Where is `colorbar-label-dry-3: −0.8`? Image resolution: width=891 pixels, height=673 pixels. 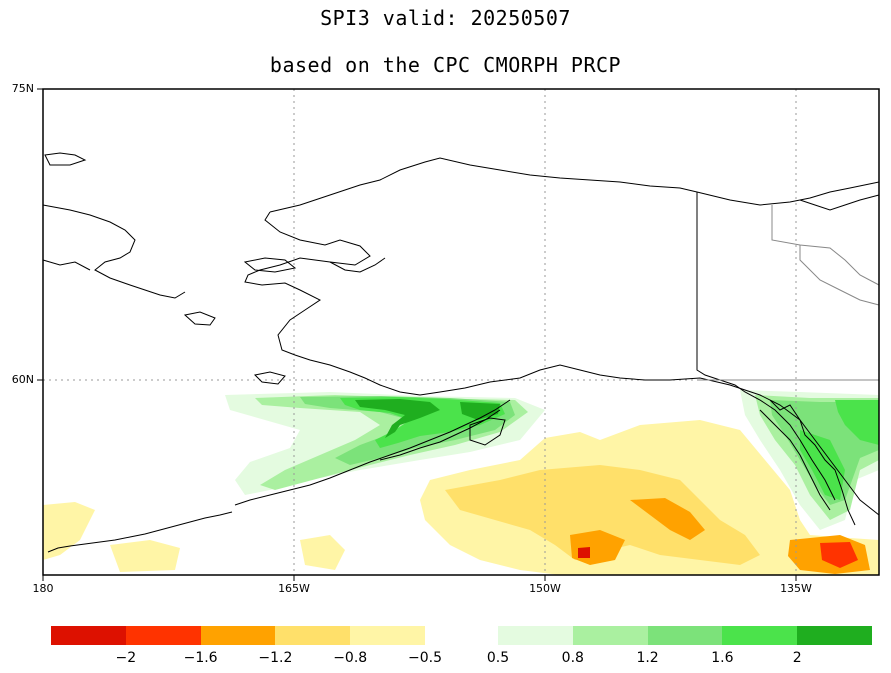 colorbar-label-dry-3: −0.8 is located at coordinates (350, 658).